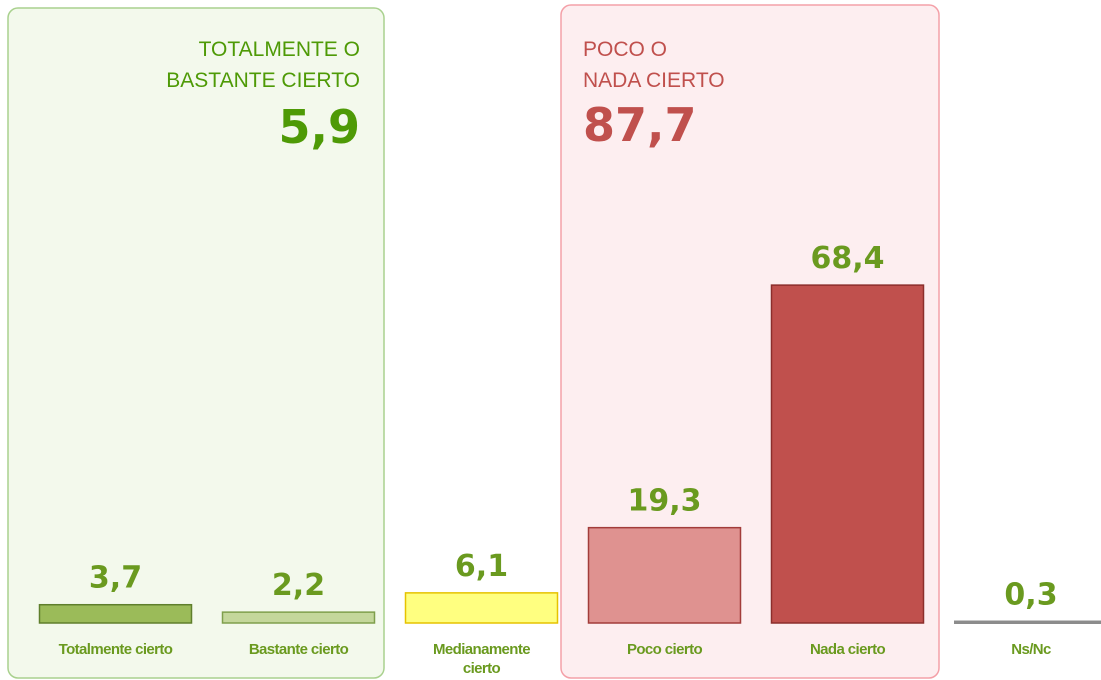  I want to click on category-label: Poco cierto, so click(664, 649).